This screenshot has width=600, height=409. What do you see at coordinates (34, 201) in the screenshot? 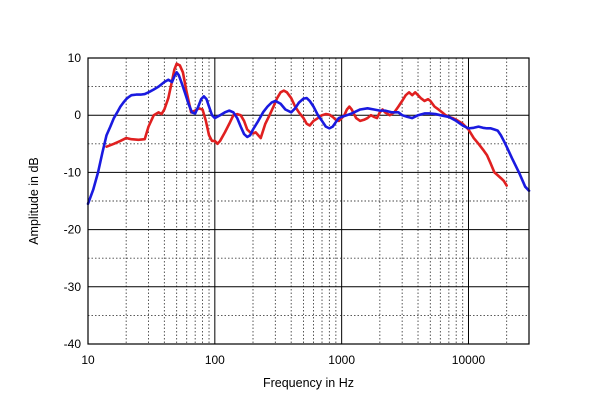
I see `y-axis-label: Amplitude in dB` at bounding box center [34, 201].